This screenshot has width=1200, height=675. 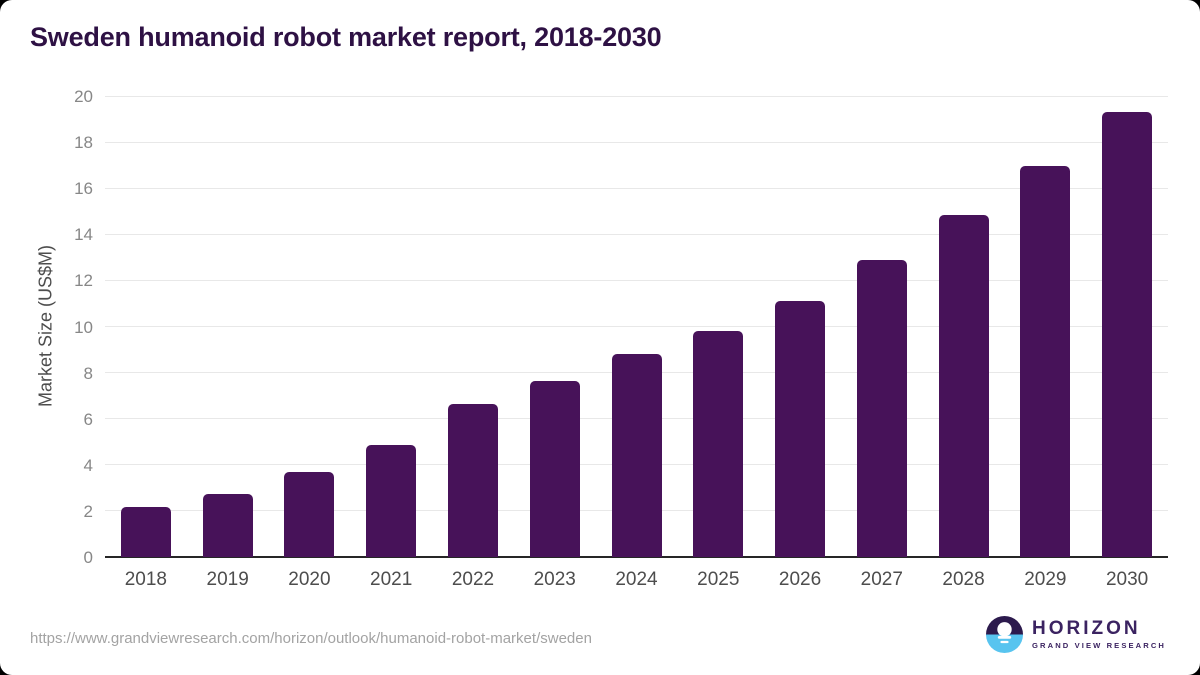 What do you see at coordinates (554, 579) in the screenshot?
I see `x-tick-label-2023: 2023` at bounding box center [554, 579].